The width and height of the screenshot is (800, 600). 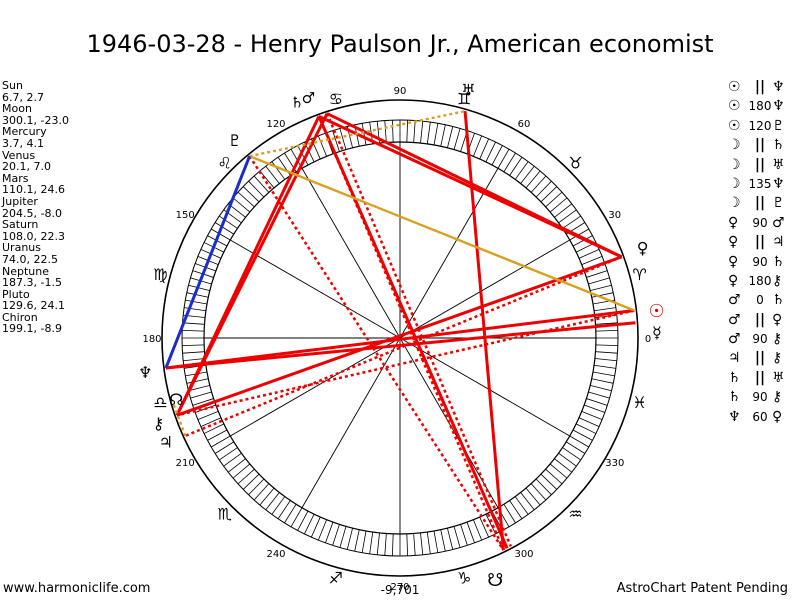 I want to click on footer-website: www.harmoniclife.com, so click(x=77, y=588).